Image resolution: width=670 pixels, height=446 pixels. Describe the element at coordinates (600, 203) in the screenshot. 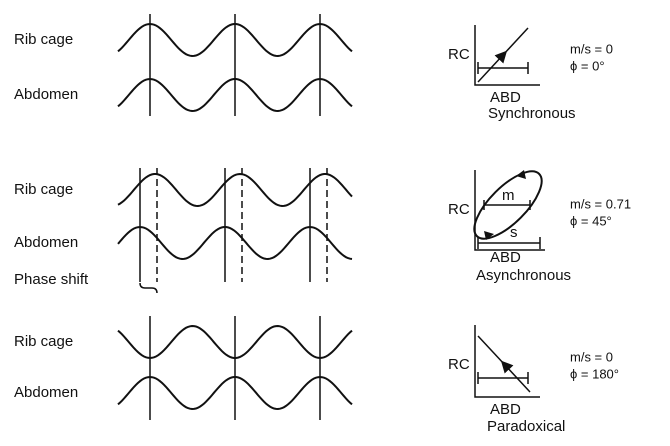

I see `ratio: m/s = 0.71` at that location.